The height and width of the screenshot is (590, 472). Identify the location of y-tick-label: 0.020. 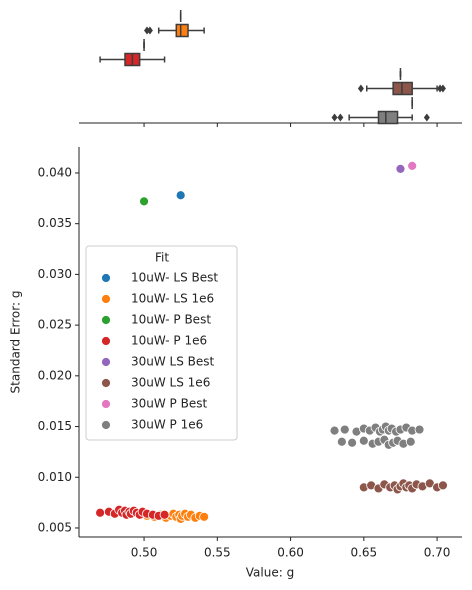
(55, 375).